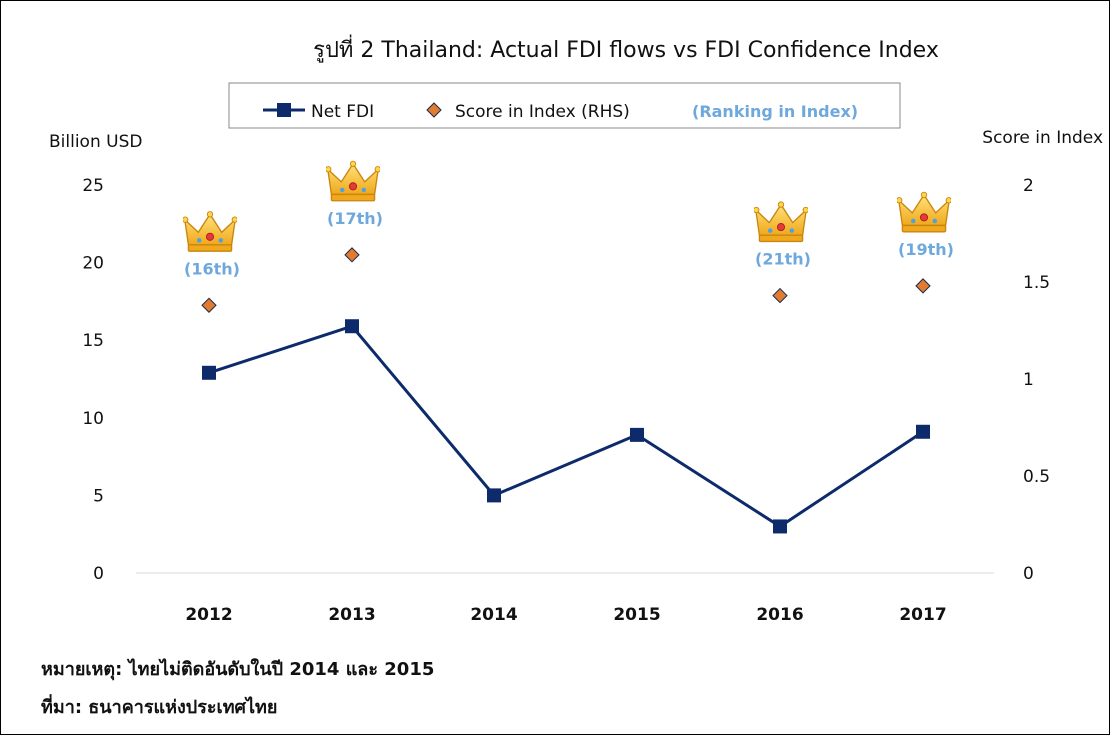 The height and width of the screenshot is (737, 1112). I want to click on ranking-label: (21th), so click(783, 259).